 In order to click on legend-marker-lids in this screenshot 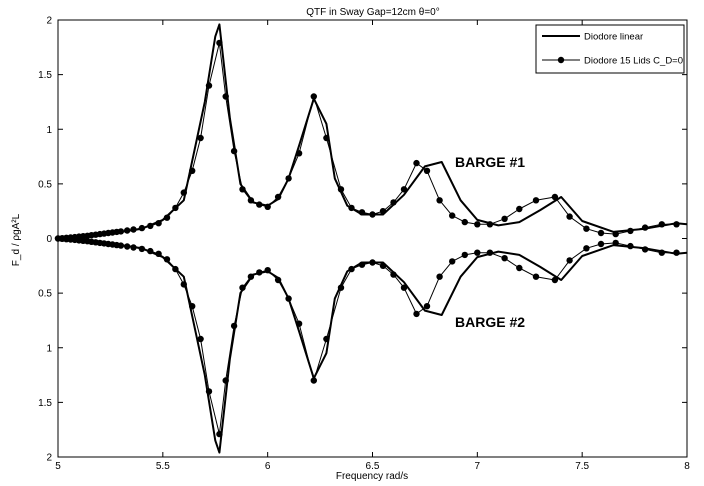, I will do `click(561, 60)`.